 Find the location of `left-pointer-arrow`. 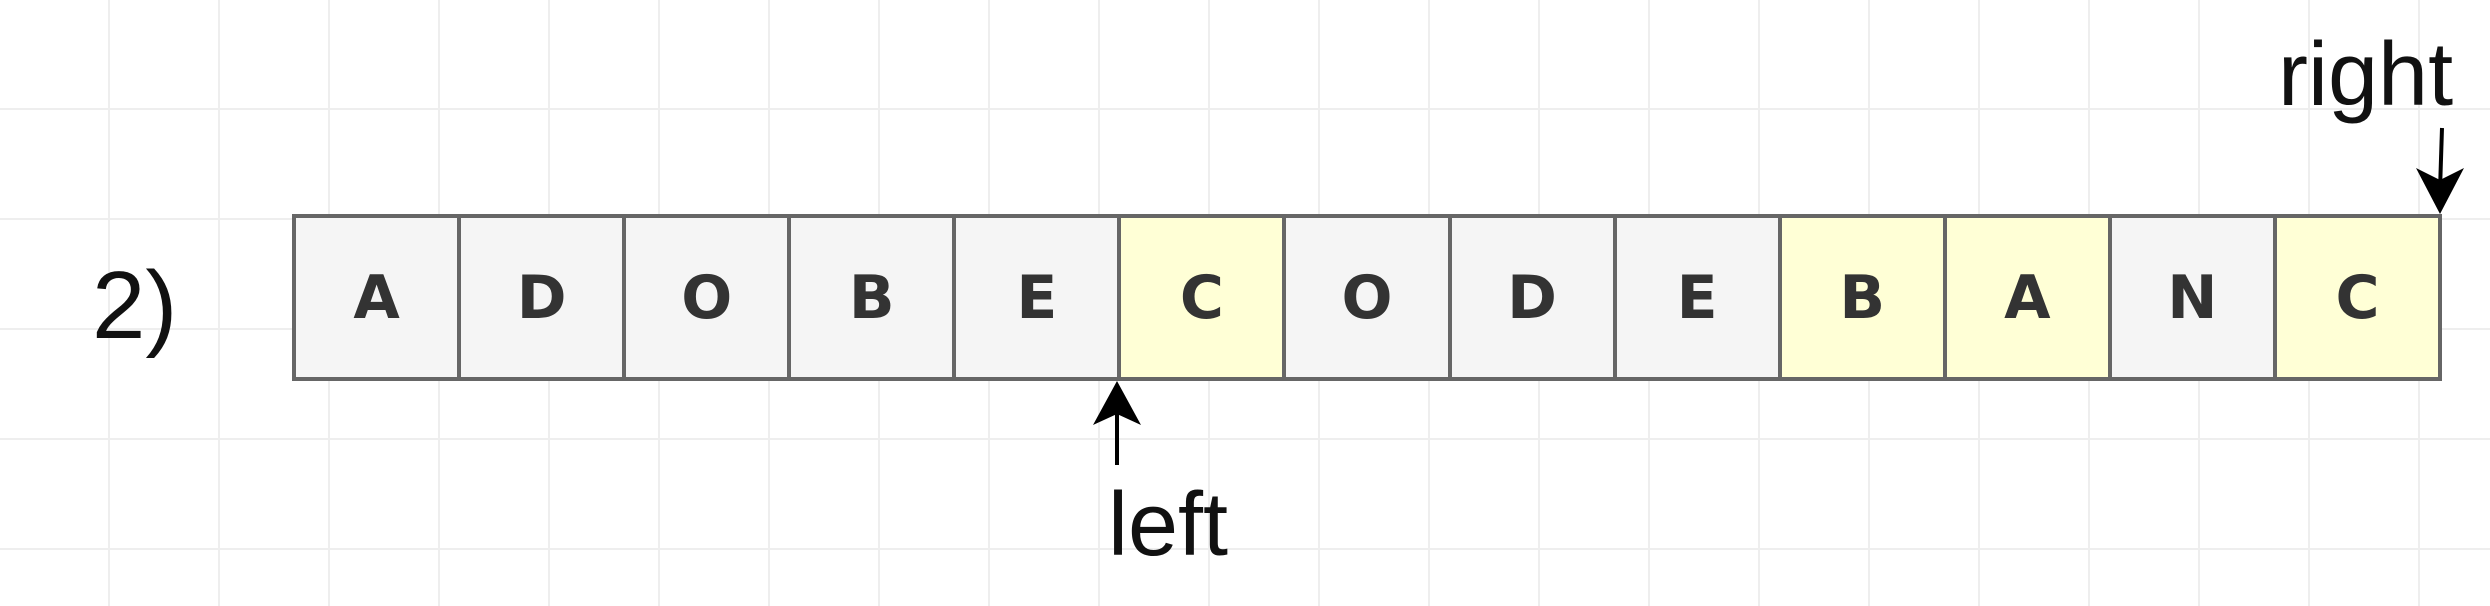

left-pointer-arrow is located at coordinates (1117, 423).